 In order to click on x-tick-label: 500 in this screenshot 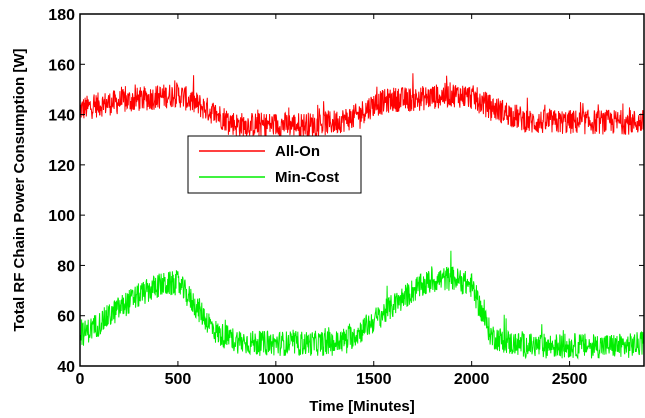, I will do `click(178, 379)`.